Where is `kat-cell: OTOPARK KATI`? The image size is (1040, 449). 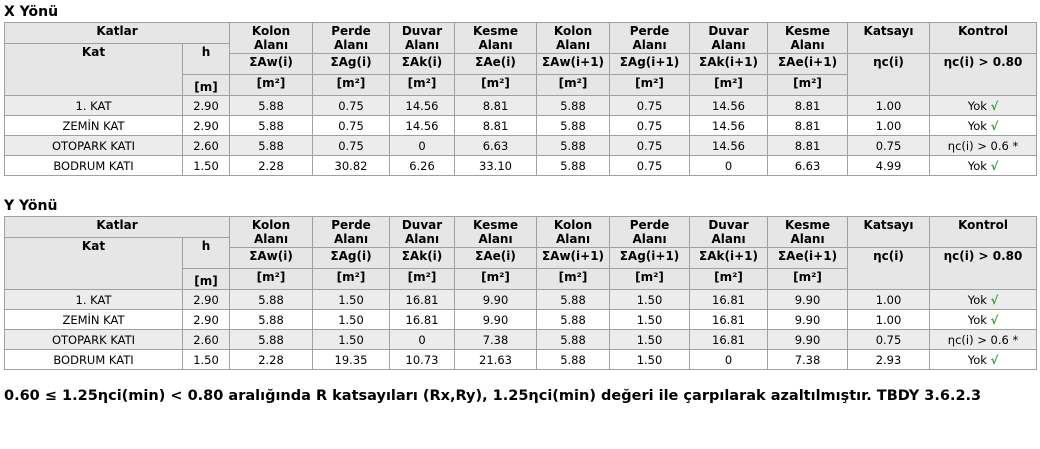
kat-cell: OTOPARK KATI is located at coordinates (93, 339).